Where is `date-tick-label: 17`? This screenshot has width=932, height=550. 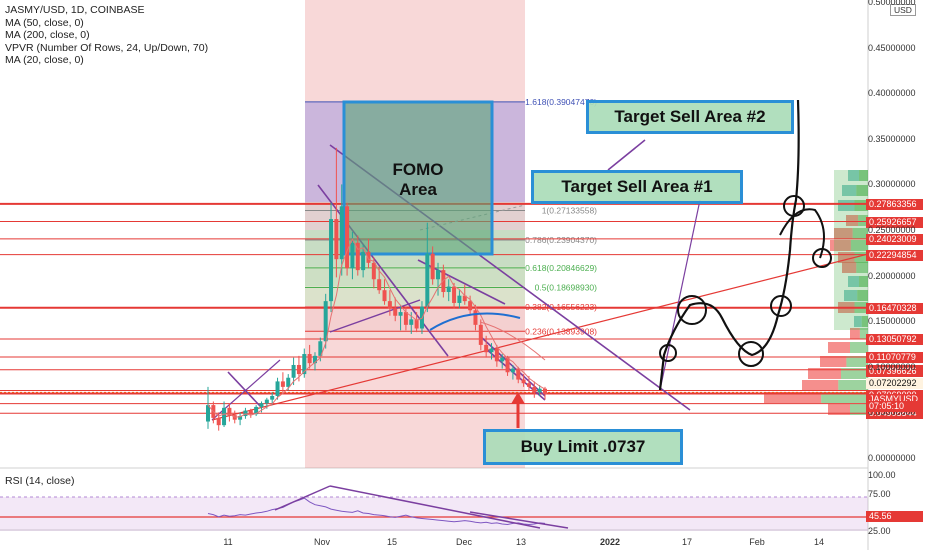
date-tick-label: 17 is located at coordinates (687, 542).